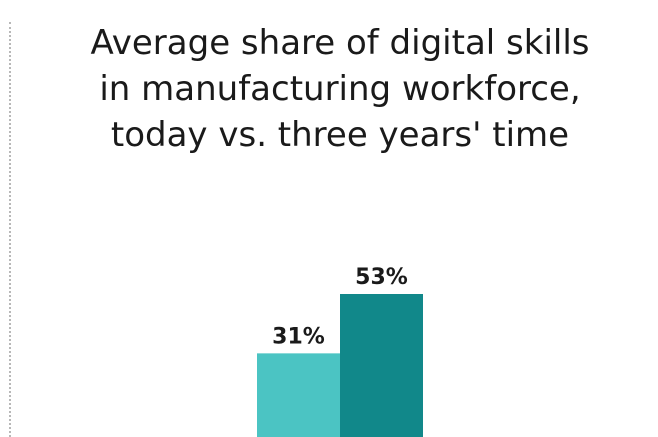  I want to click on dotted-divider, so click(10, 229).